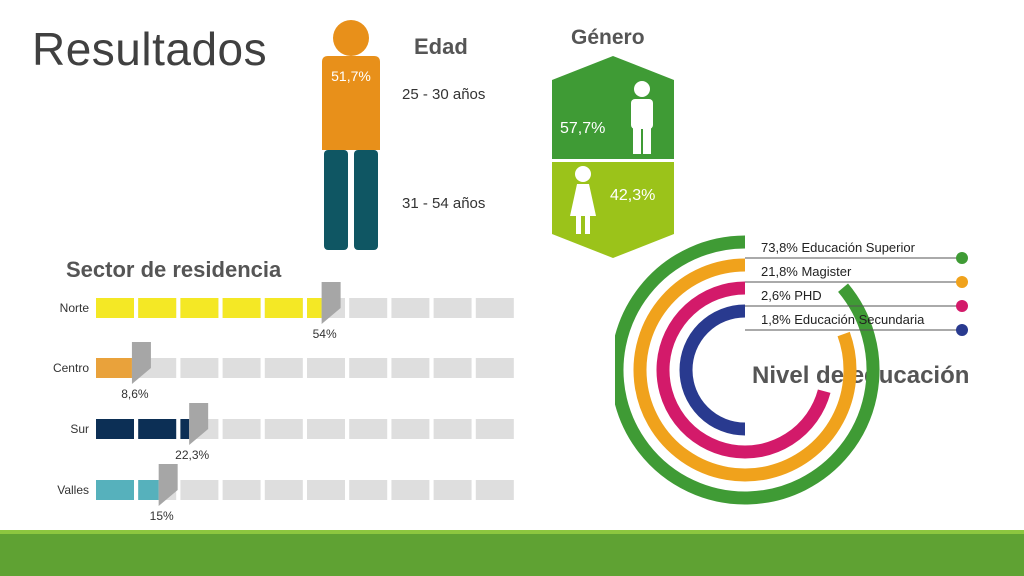 This screenshot has height=576, width=1024. What do you see at coordinates (632, 195) in the screenshot?
I see `gender-female-label: 42,3%` at bounding box center [632, 195].